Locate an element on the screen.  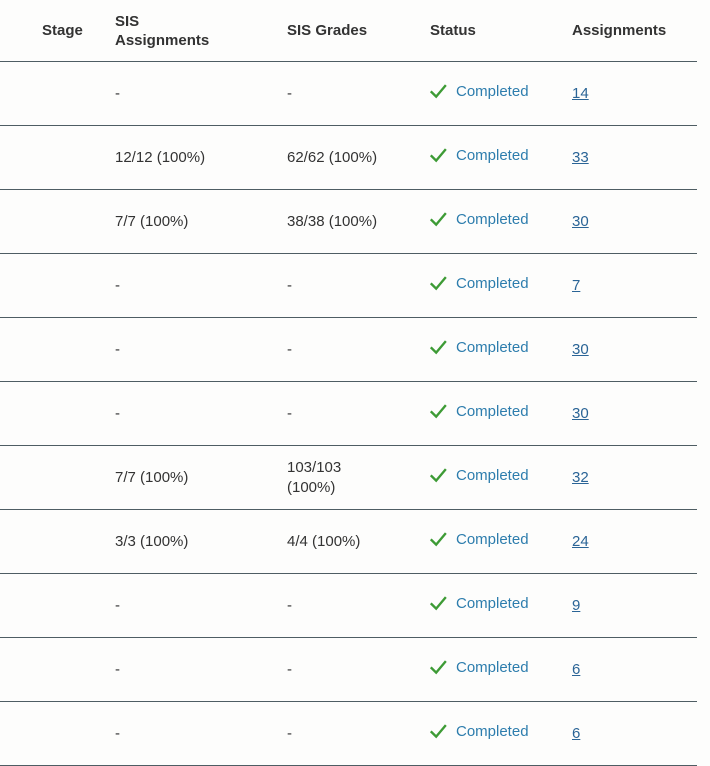
table-row: 3/3 (100%) 4/4 (100%) Completed 24 is located at coordinates (348, 541).